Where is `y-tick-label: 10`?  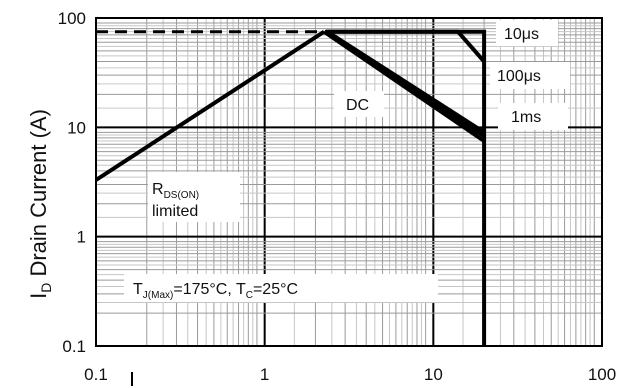
y-tick-label: 10 is located at coordinates (76, 127).